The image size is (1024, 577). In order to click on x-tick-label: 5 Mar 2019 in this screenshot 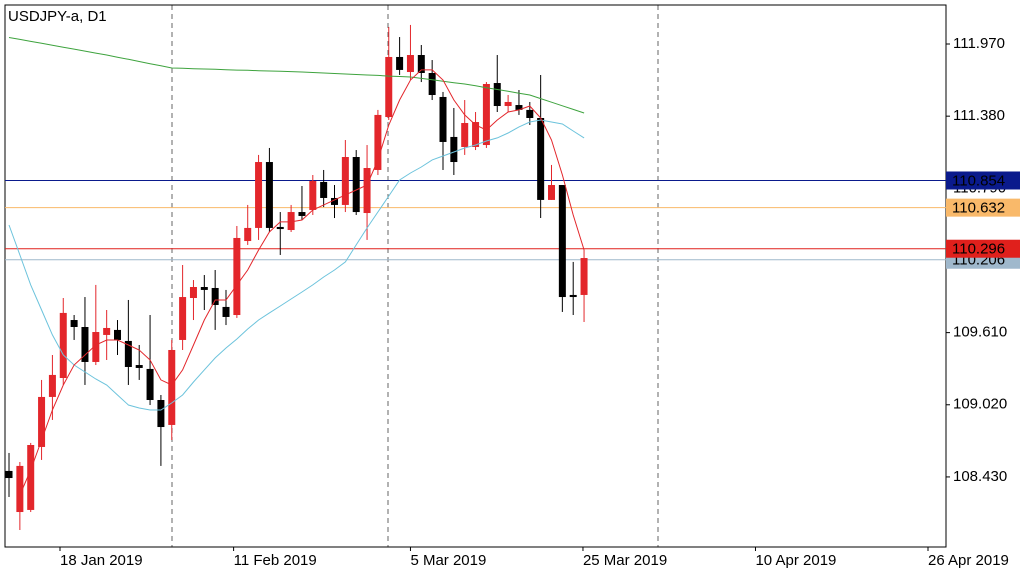, I will do `click(448, 560)`.